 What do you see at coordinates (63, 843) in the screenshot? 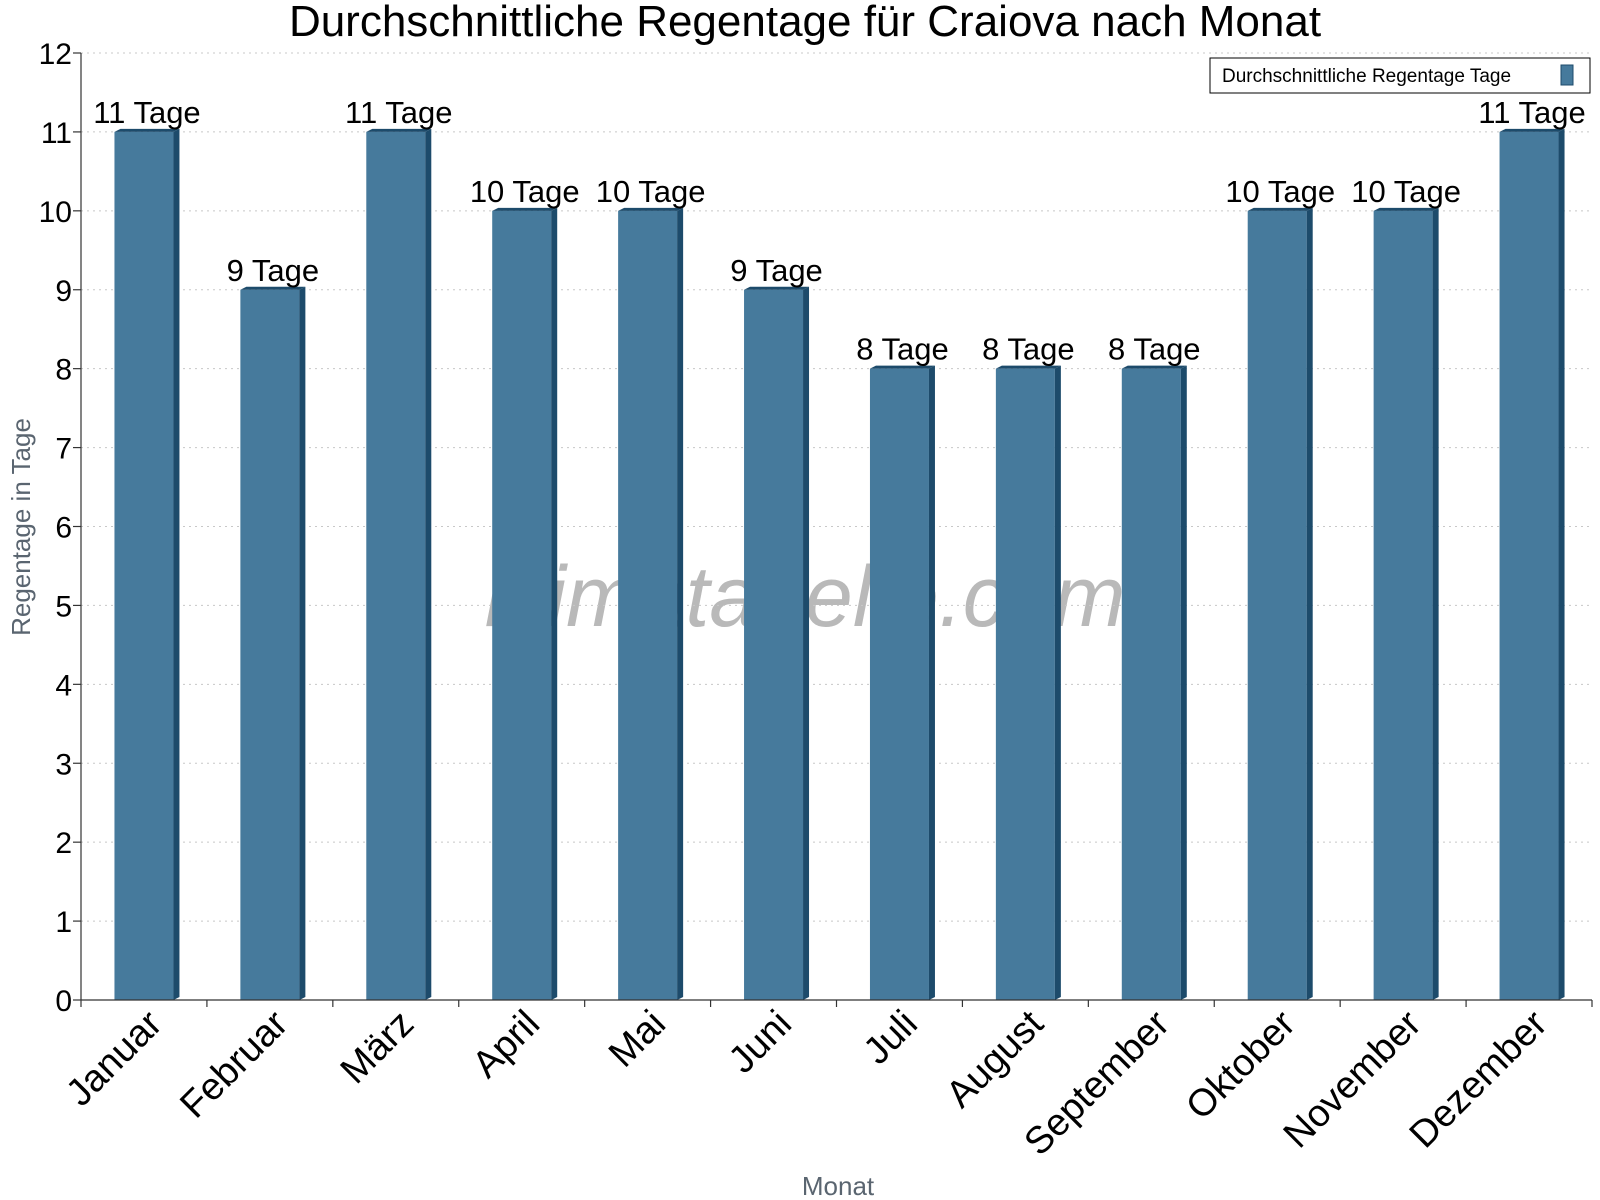
I see `y-tick-label: 2` at bounding box center [63, 843].